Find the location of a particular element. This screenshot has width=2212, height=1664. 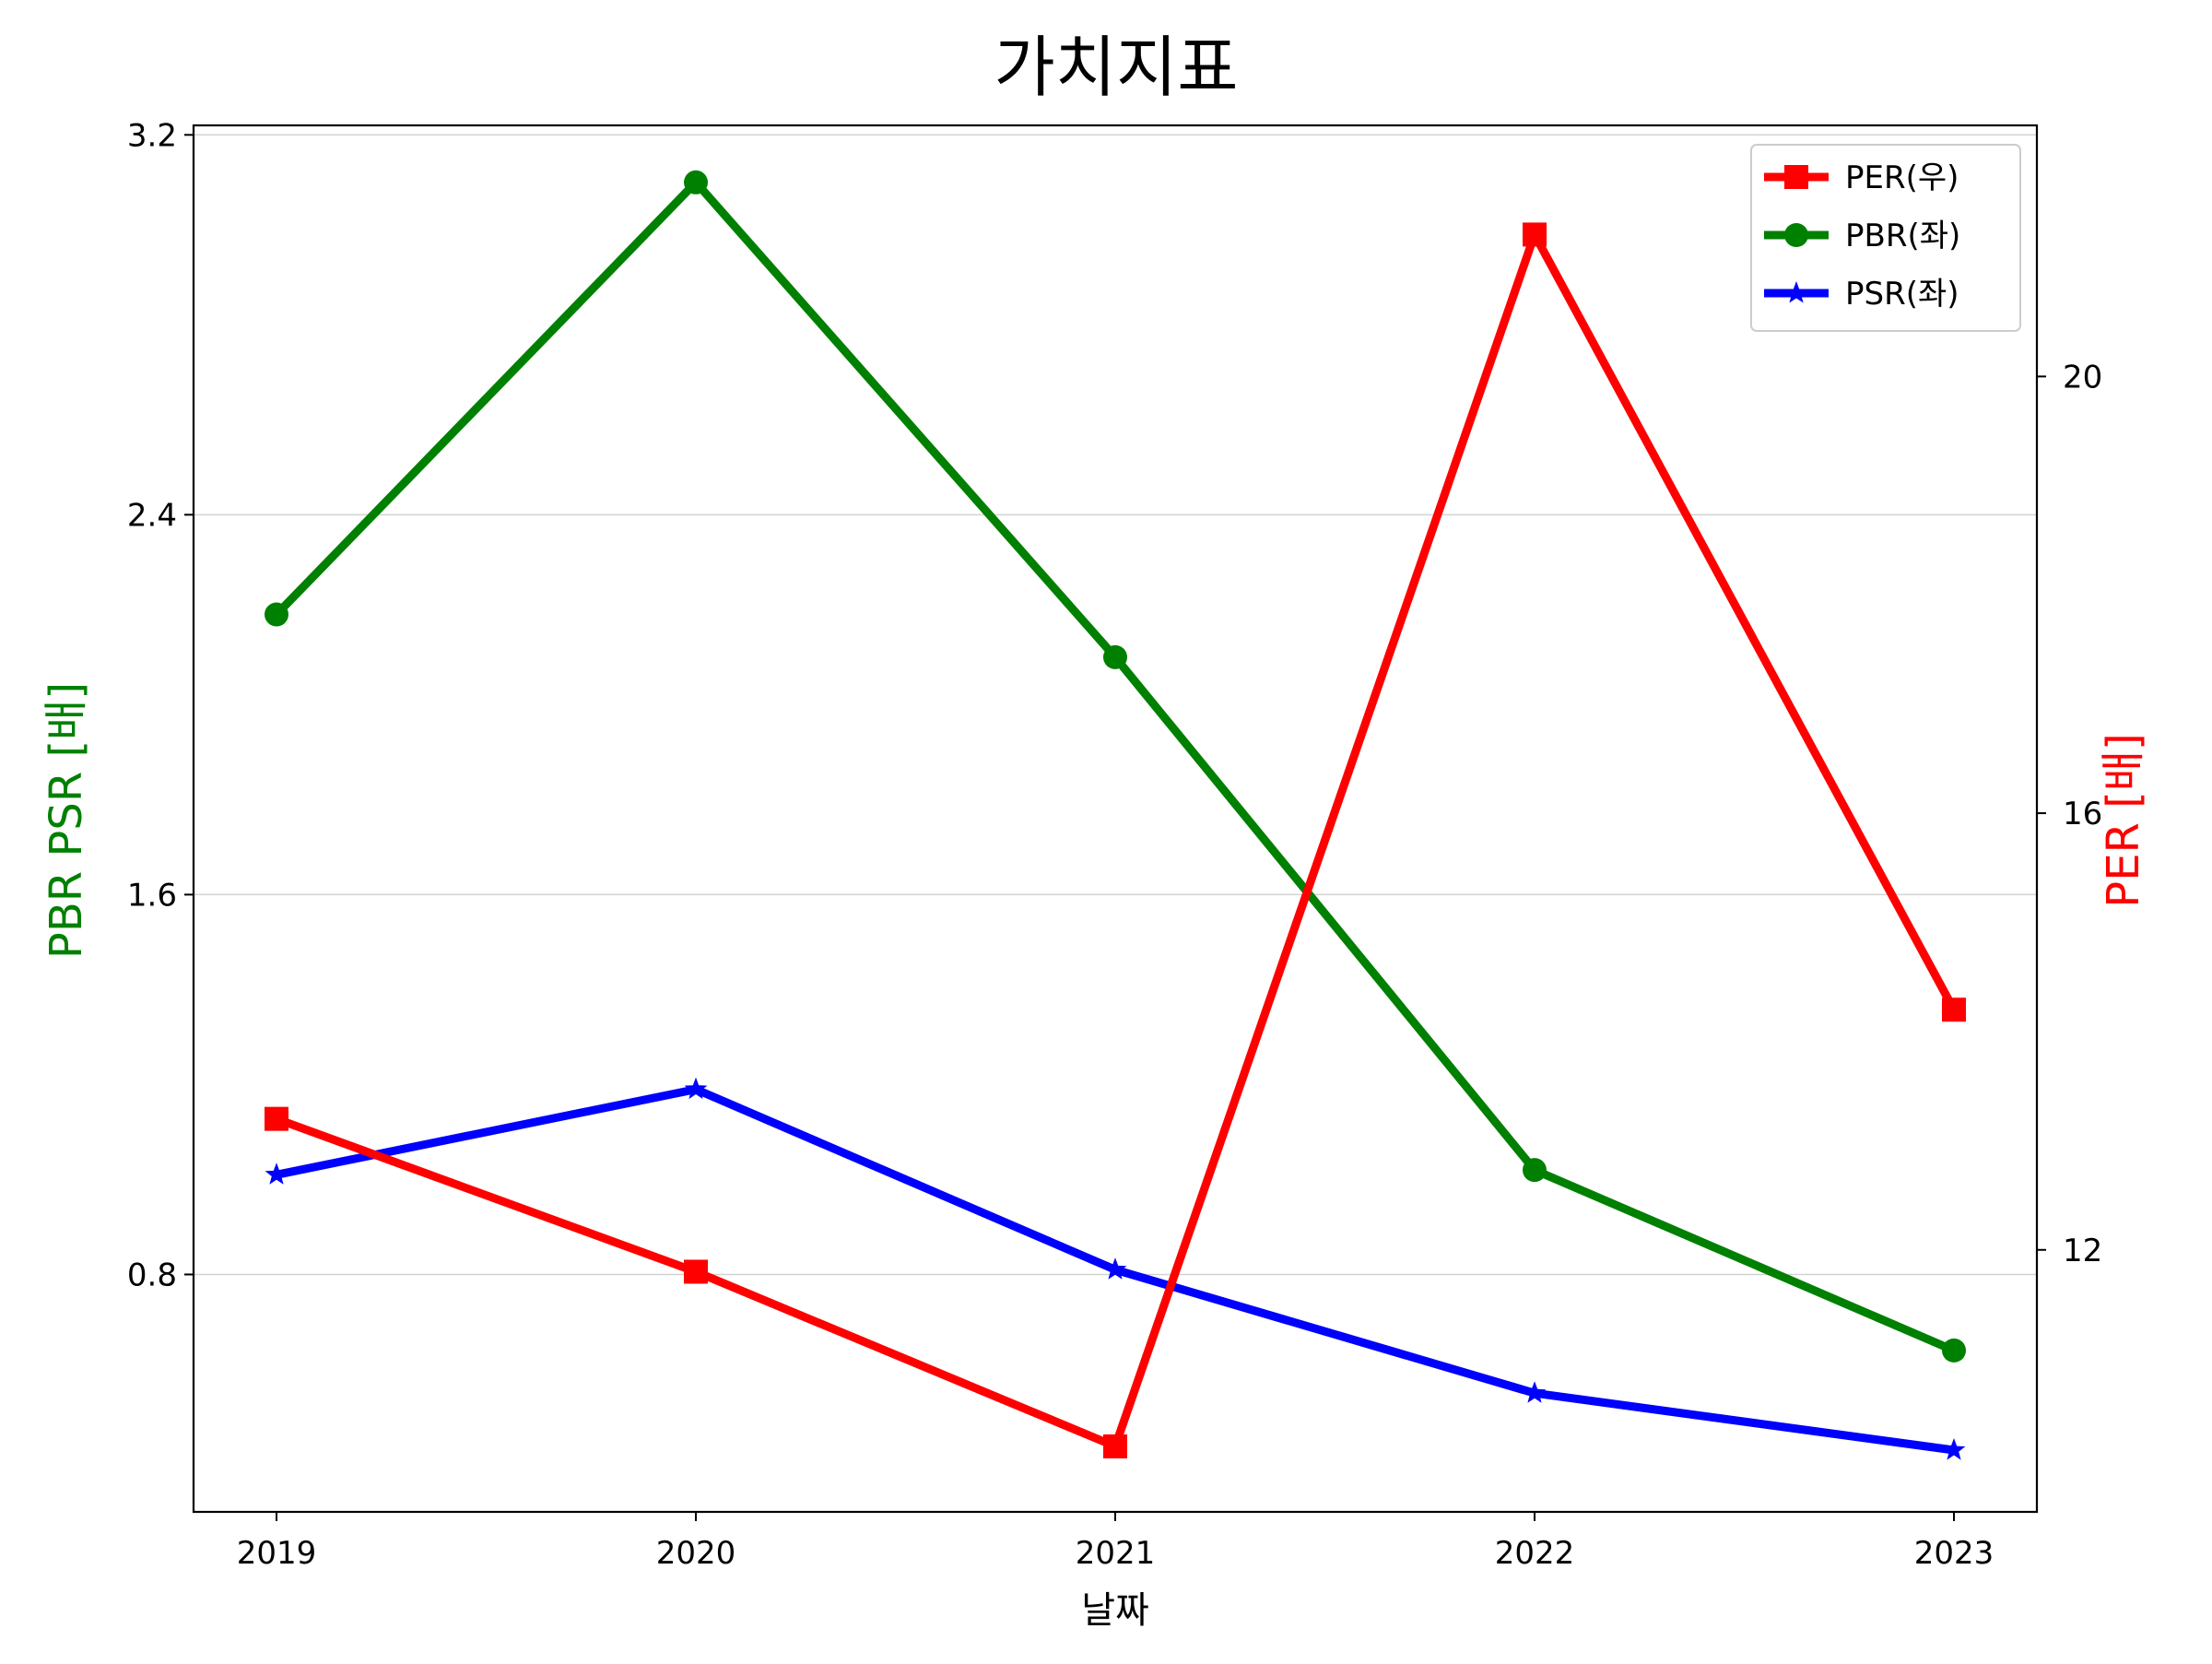

legend-label: PER(우) is located at coordinates (1902, 177).